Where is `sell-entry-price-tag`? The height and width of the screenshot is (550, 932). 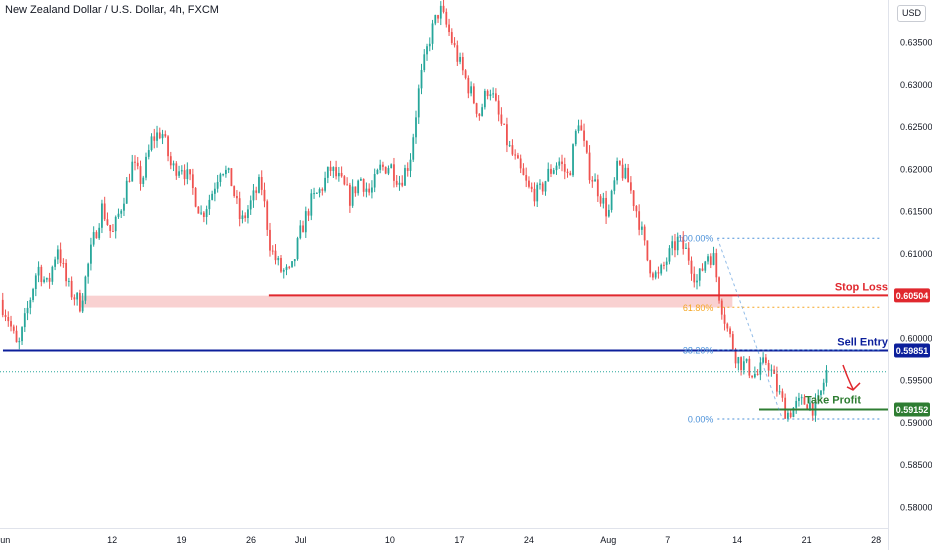 sell-entry-price-tag is located at coordinates (912, 350).